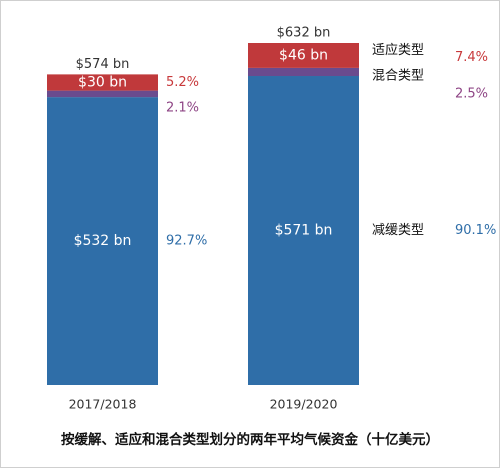 The image size is (500, 468). Describe the element at coordinates (186, 241) in the screenshot. I see `share-label: 92.7%` at that location.